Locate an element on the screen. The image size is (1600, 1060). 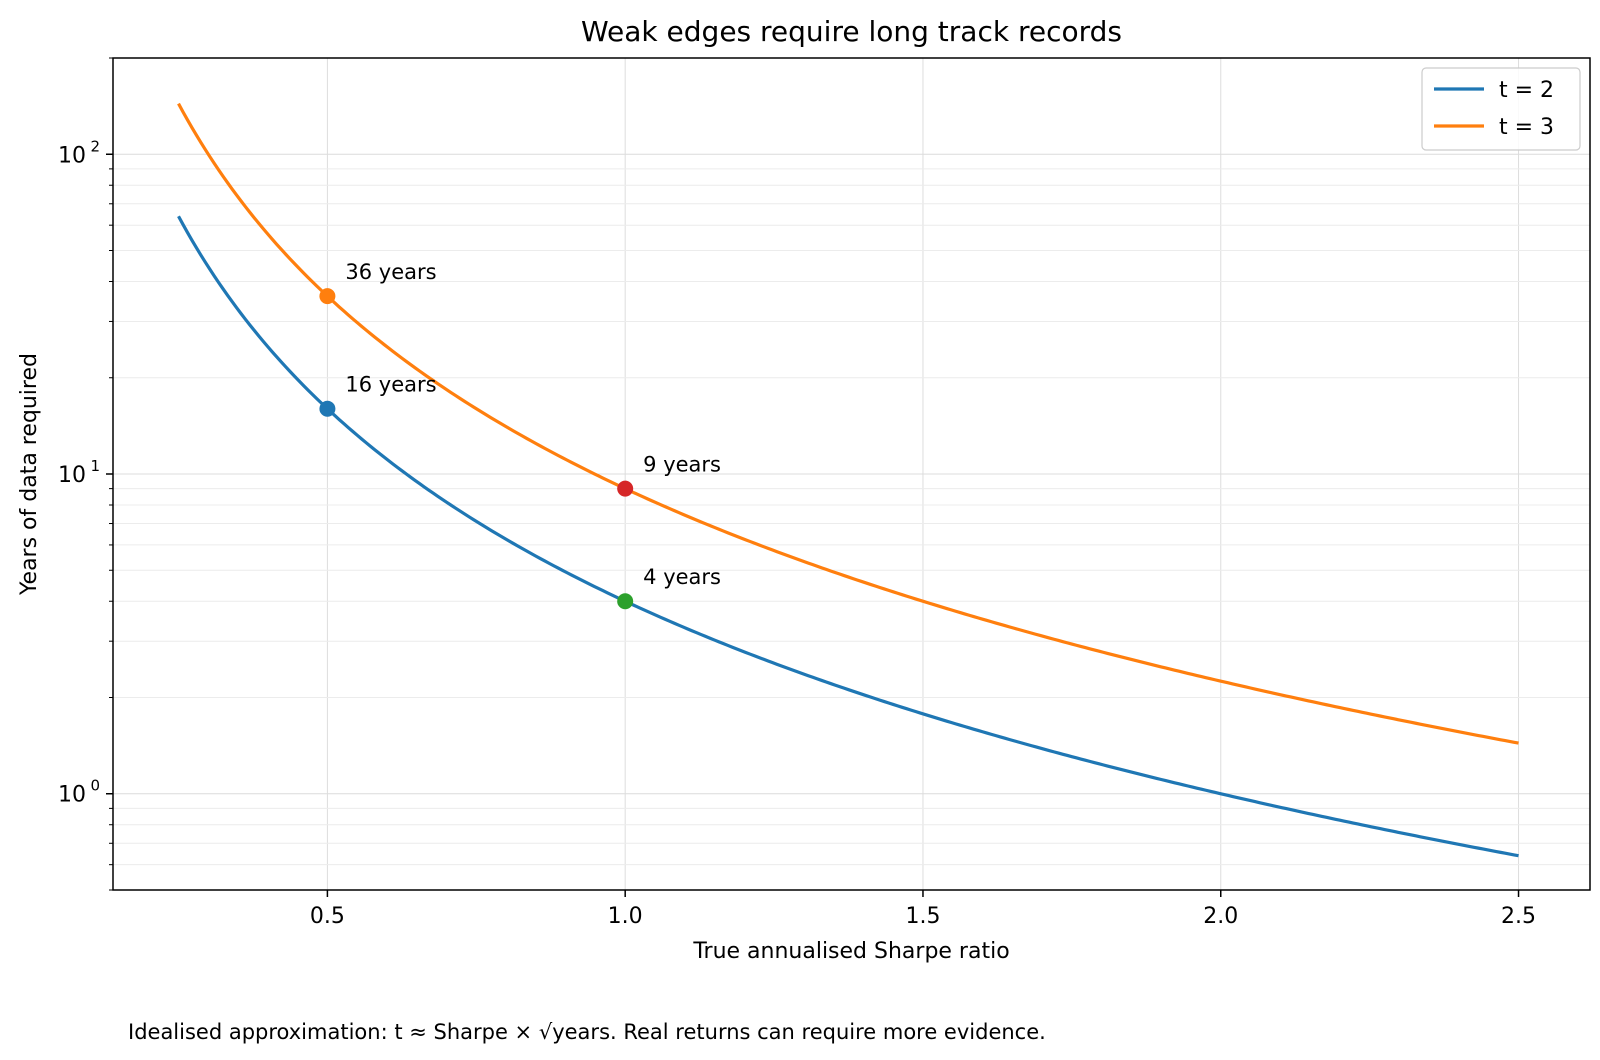
chart-title: Weak edges require long track records is located at coordinates (851, 31).